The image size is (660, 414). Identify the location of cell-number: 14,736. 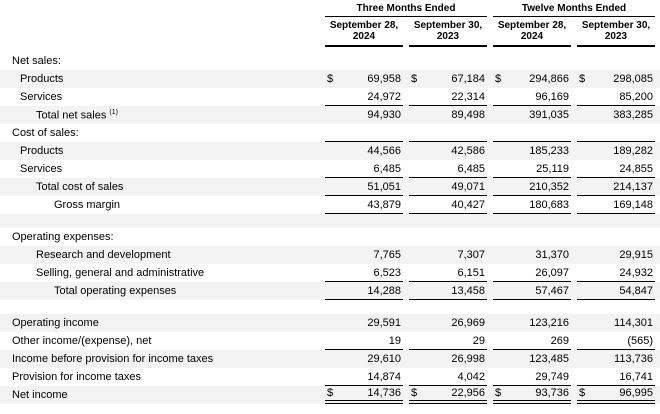
(384, 393).